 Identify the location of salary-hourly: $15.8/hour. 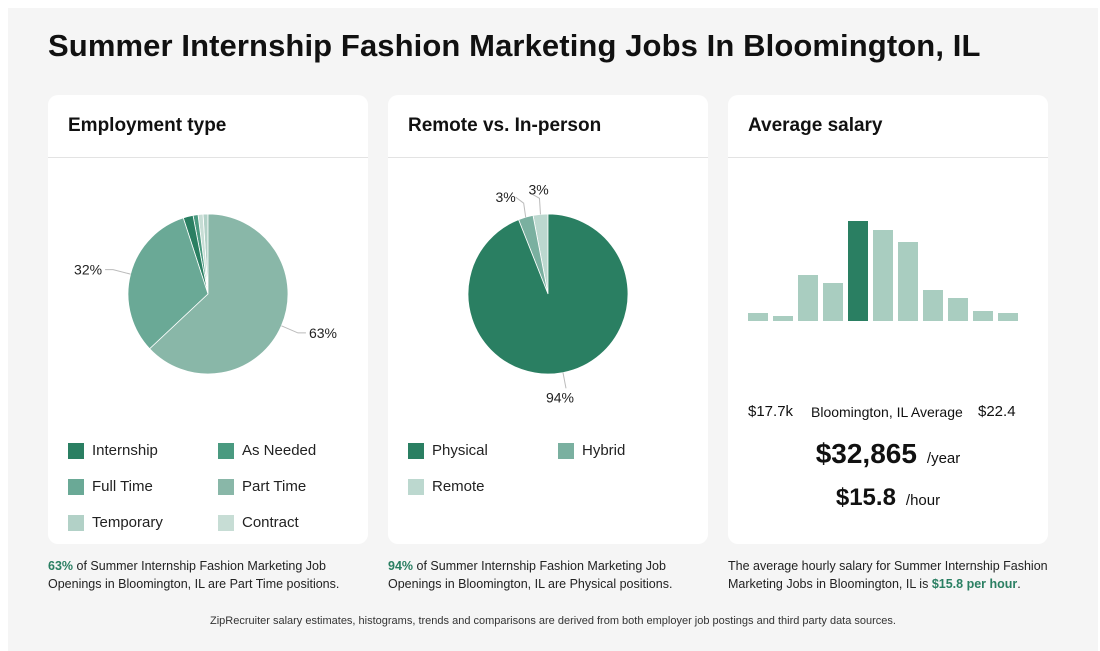
(888, 498).